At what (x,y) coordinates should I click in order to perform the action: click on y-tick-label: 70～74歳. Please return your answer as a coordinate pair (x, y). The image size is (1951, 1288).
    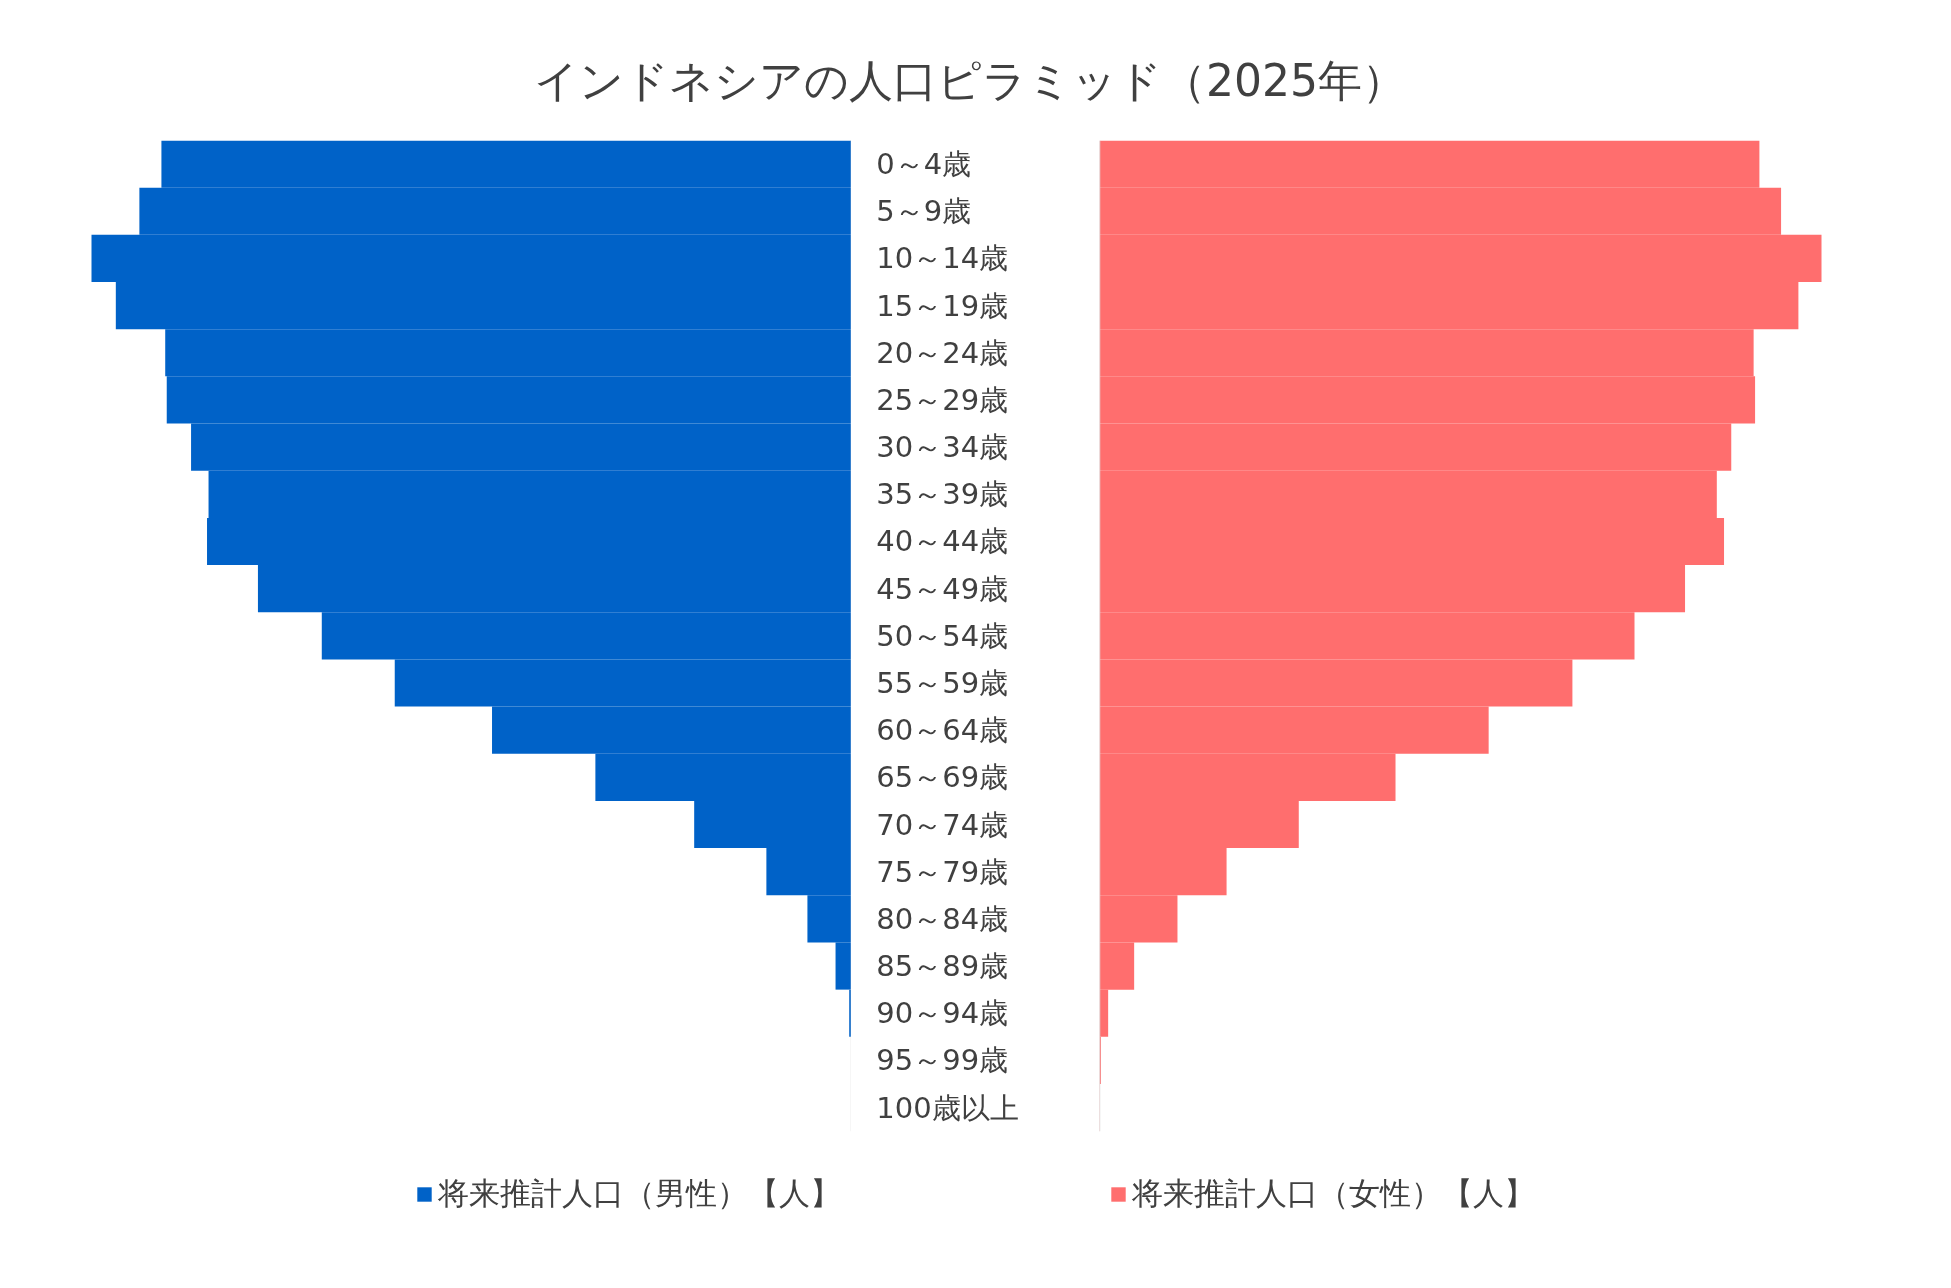
    Looking at the image, I should click on (942, 824).